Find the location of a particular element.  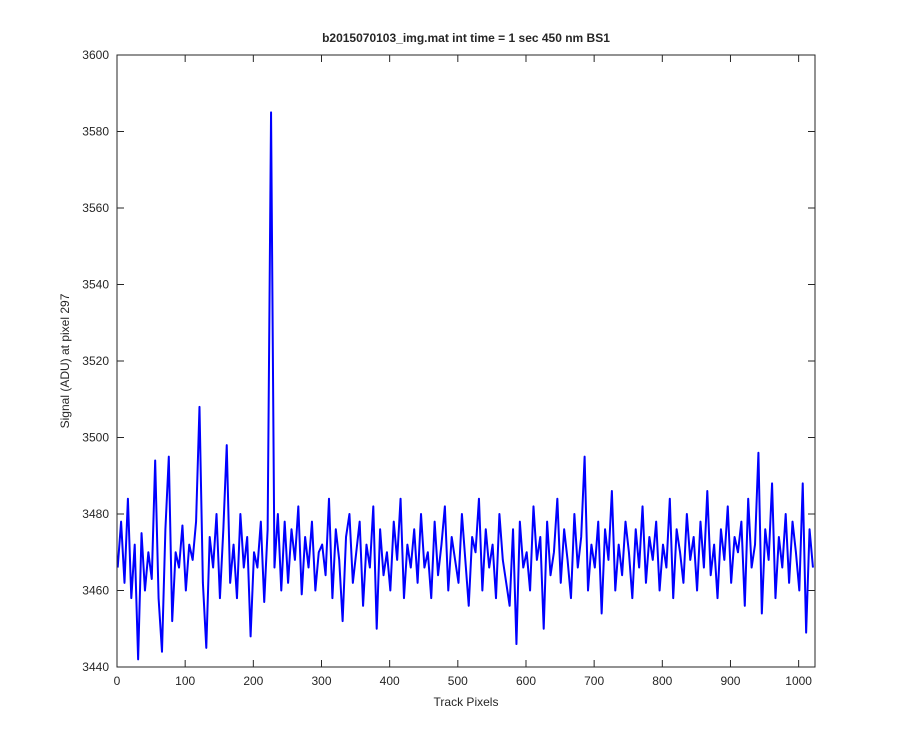

x-tick-label: 500 is located at coordinates (458, 681).